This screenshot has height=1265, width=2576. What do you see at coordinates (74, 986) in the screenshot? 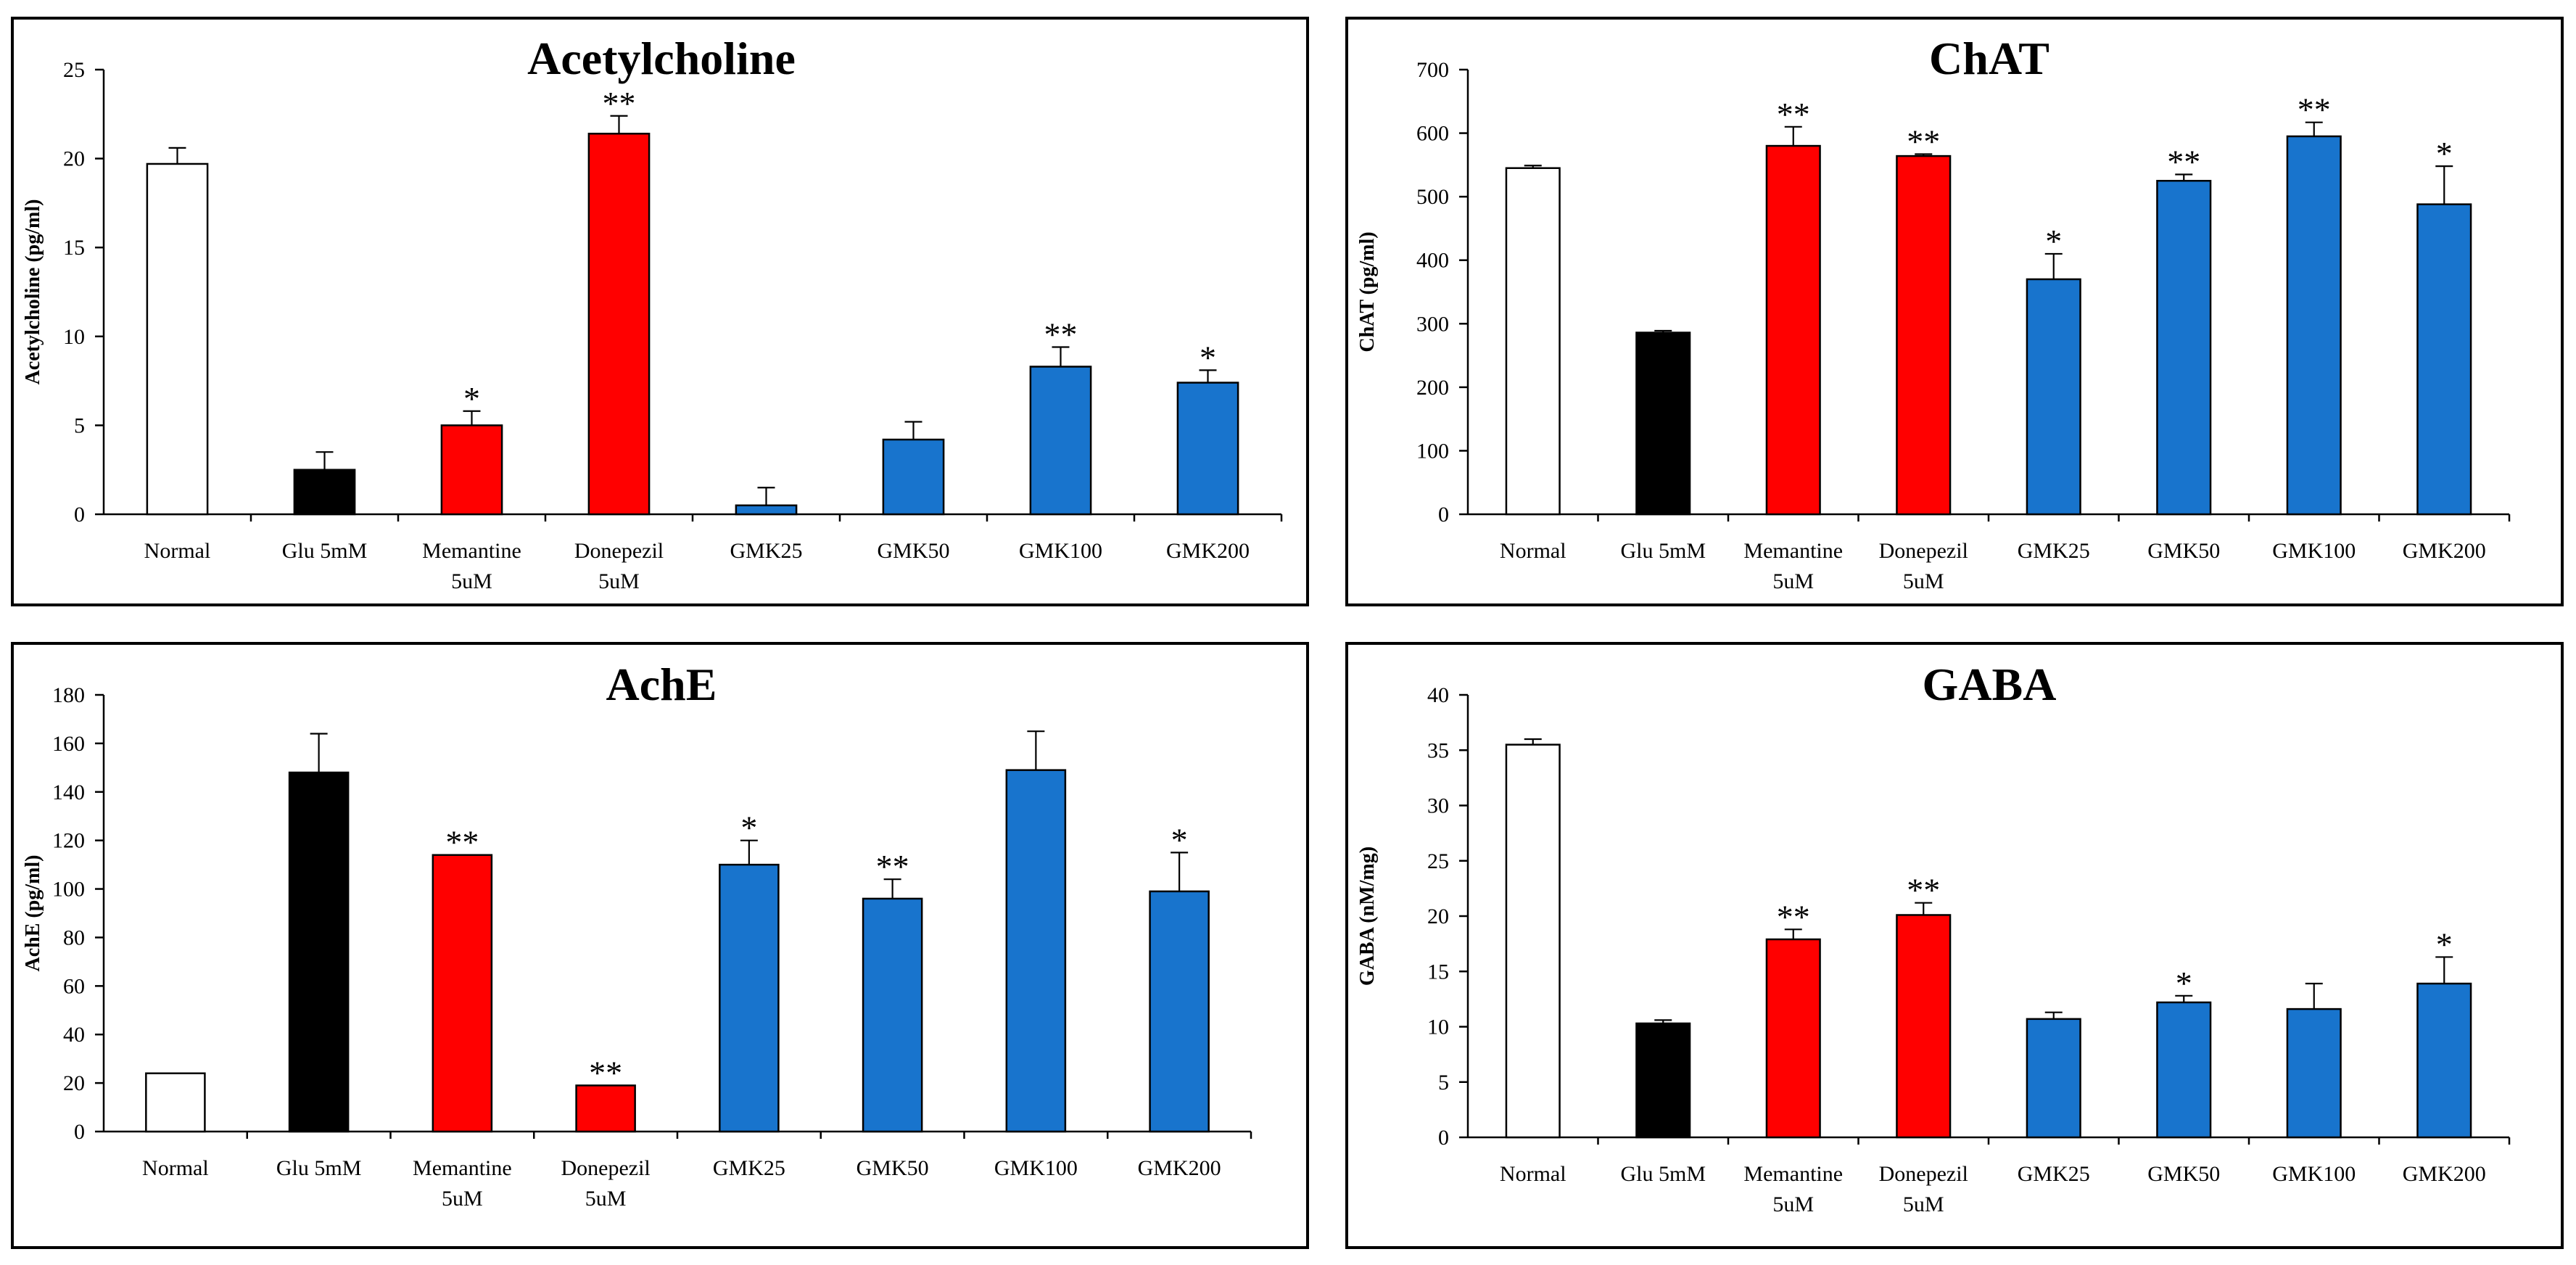
I see `ache-y-tick-label: 60` at bounding box center [74, 986].